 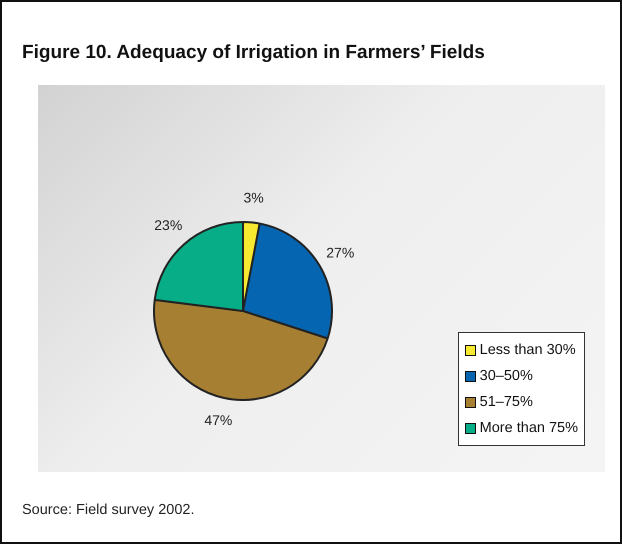 What do you see at coordinates (340, 252) in the screenshot?
I see `data-label: 27%` at bounding box center [340, 252].